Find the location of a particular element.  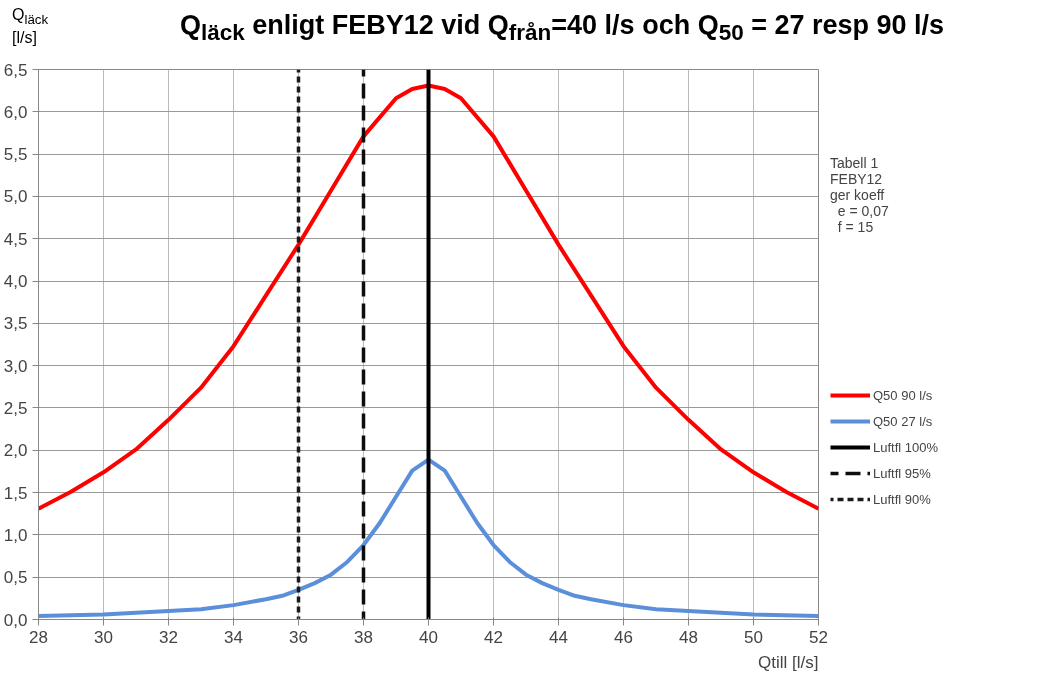

y-tick-label: 4,5 is located at coordinates (15, 239).